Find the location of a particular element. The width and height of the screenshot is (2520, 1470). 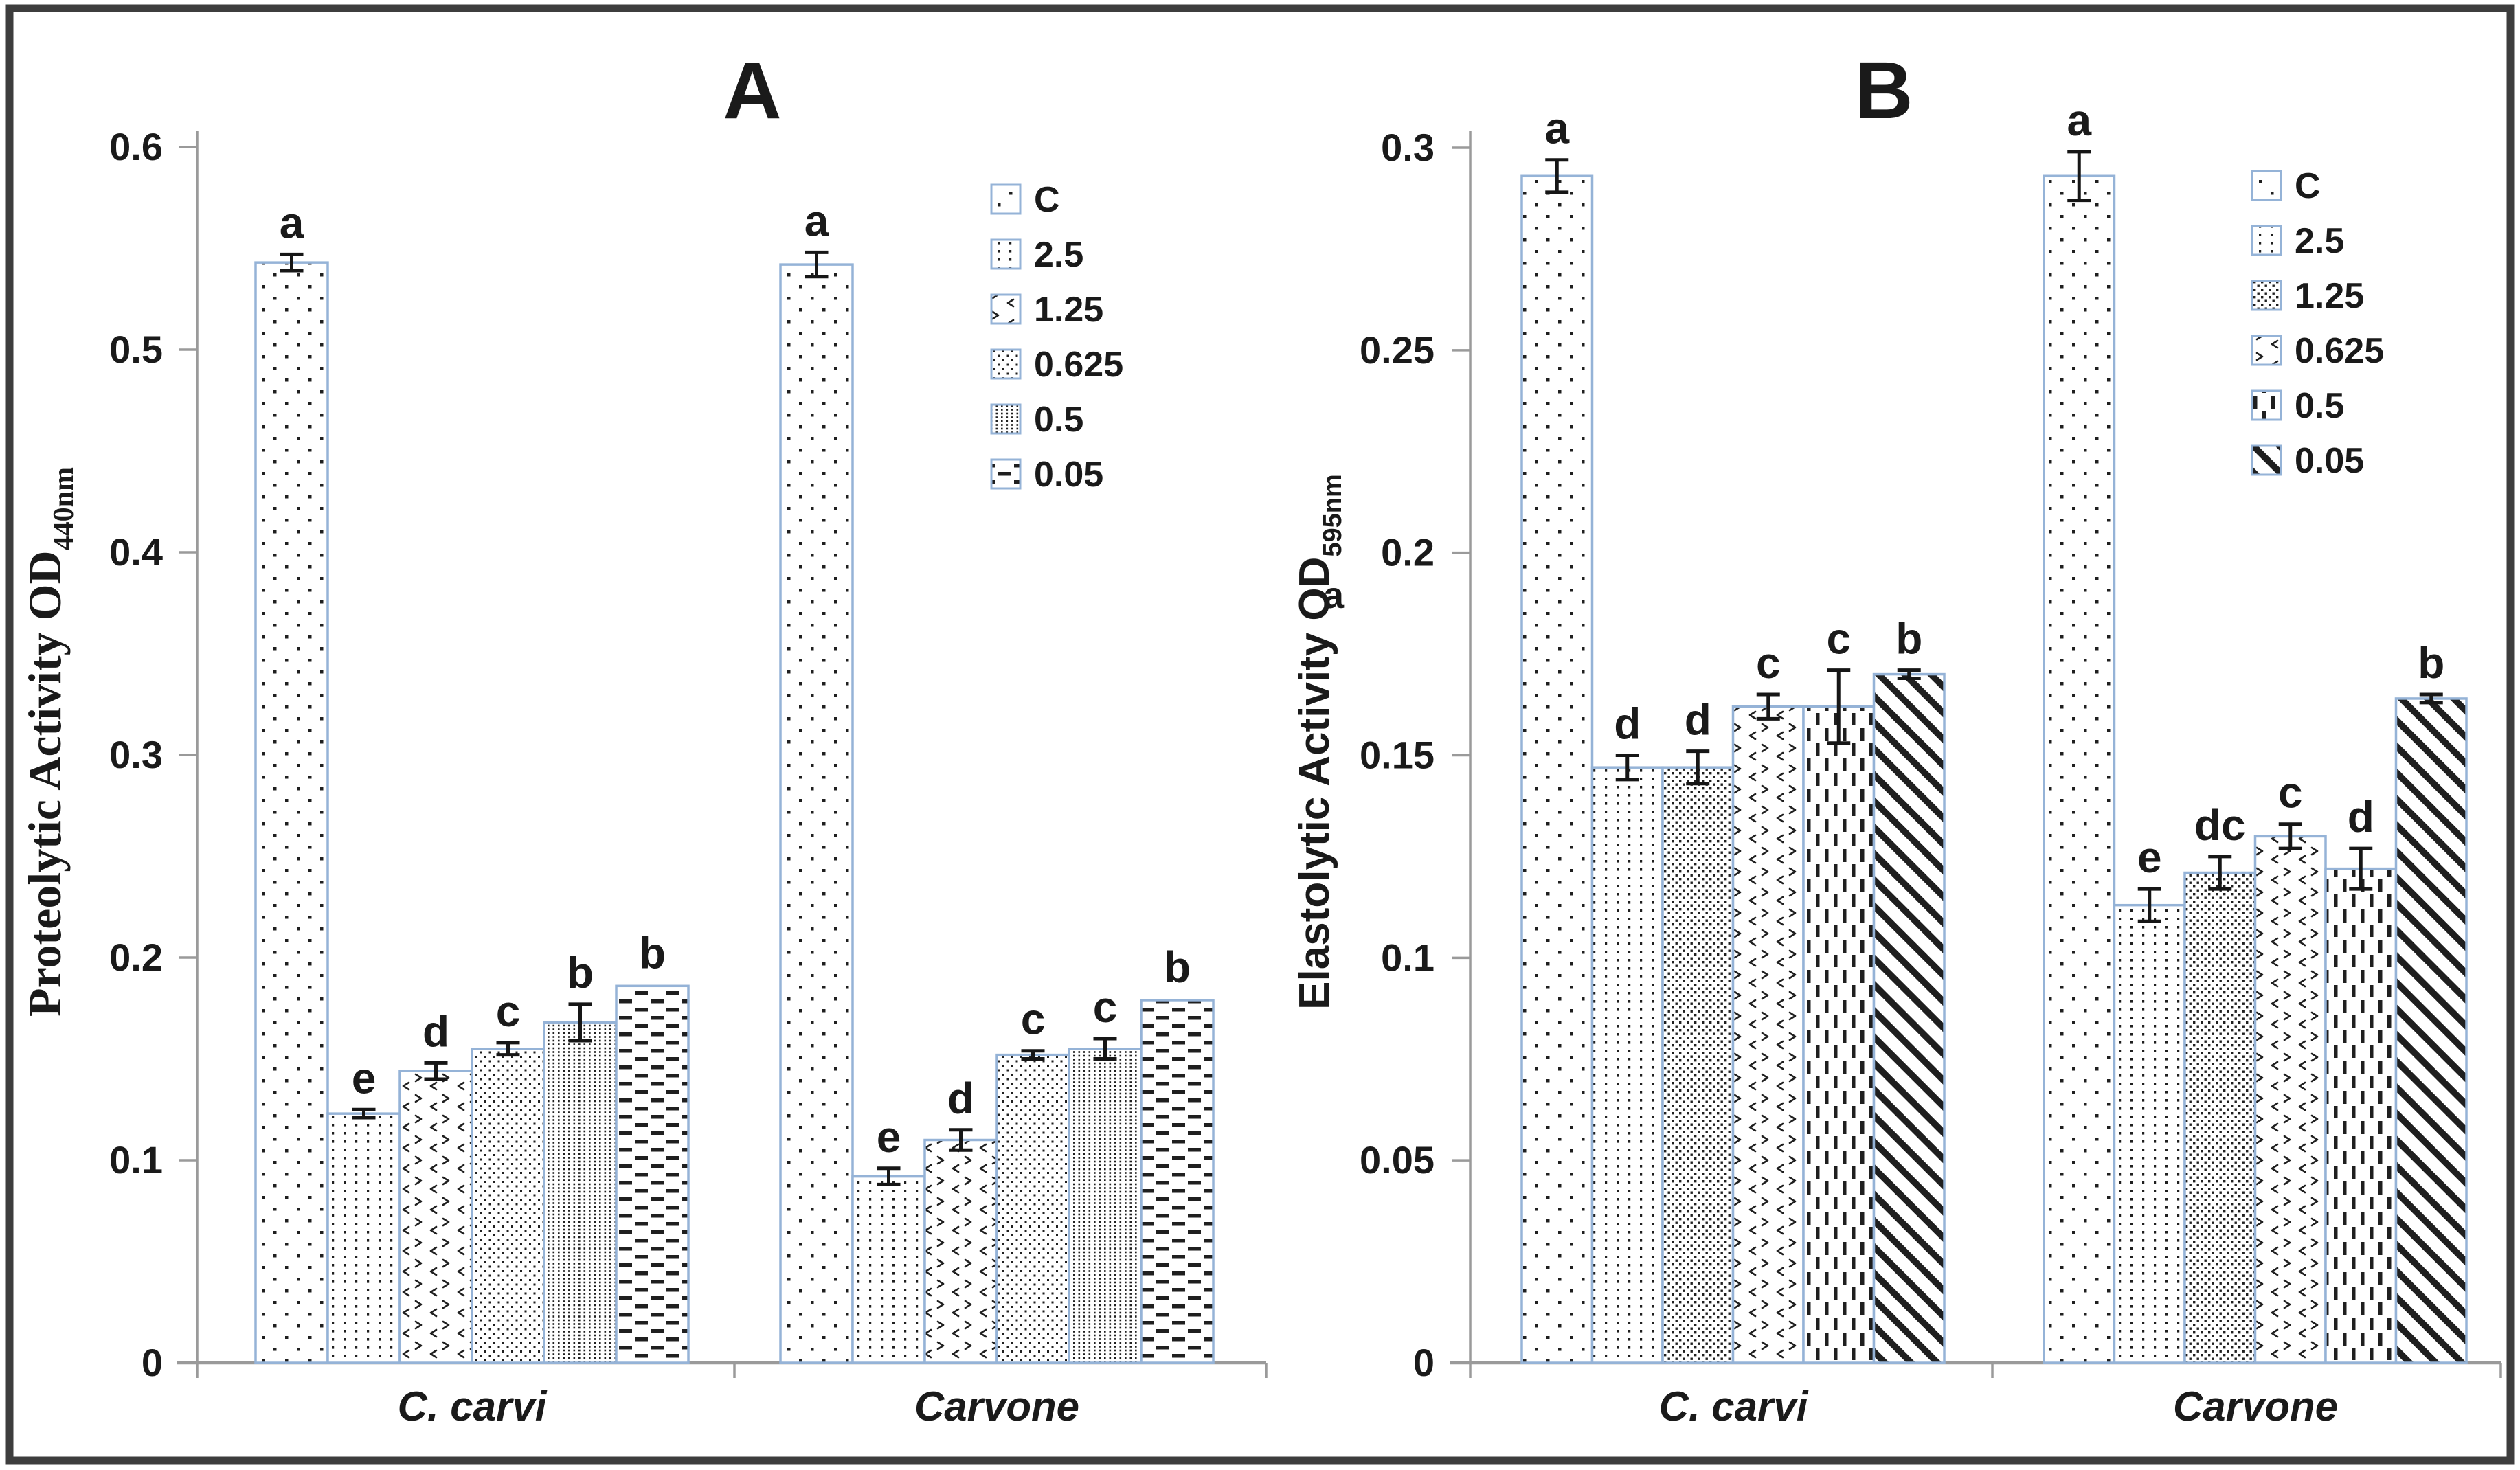

legend-label: 1.25 is located at coordinates (1068, 310).